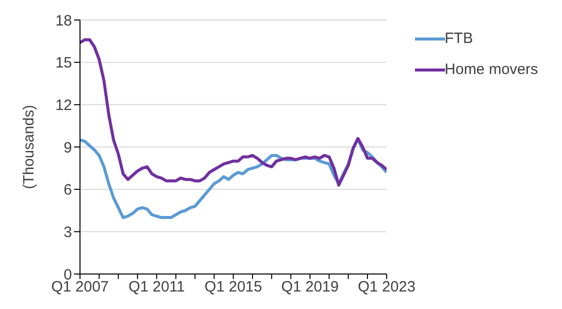 The image size is (562, 309). Describe the element at coordinates (458, 38) in the screenshot. I see `legend-label: FTB` at that location.